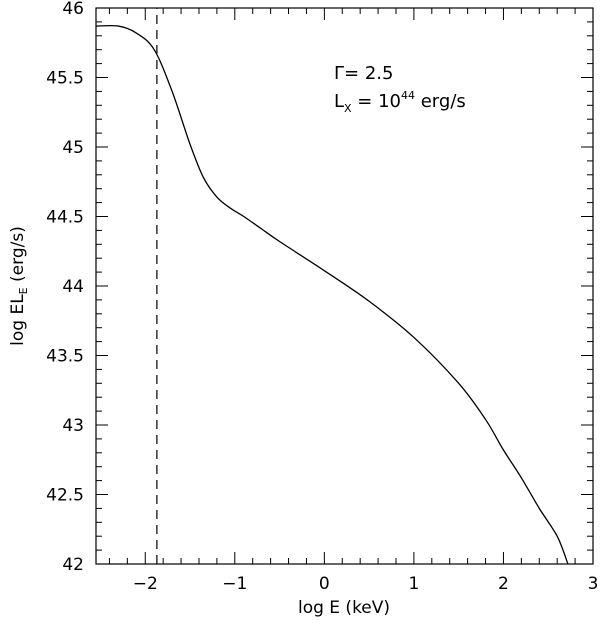  Describe the element at coordinates (65, 496) in the screenshot. I see `y-tick-label: 42.5` at that location.